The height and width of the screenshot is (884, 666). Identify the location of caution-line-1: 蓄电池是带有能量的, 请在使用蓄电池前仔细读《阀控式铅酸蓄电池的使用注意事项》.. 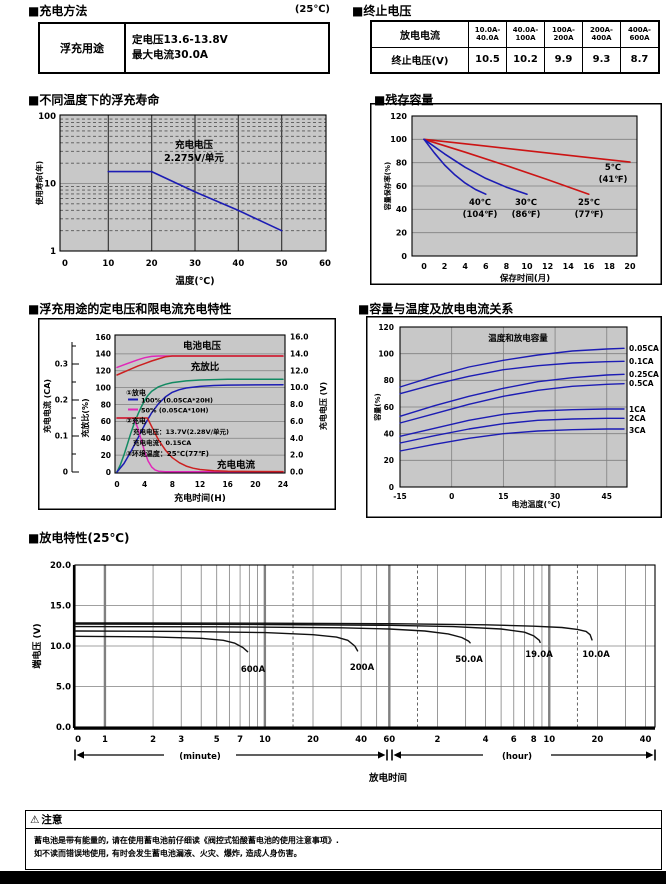
(186, 840).